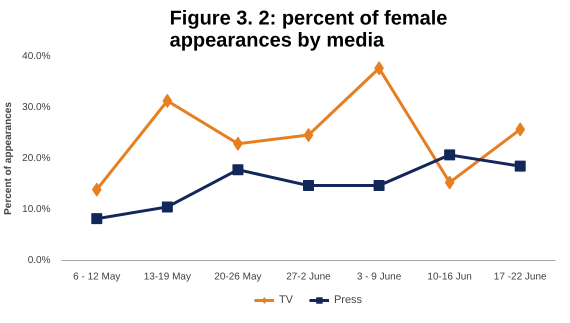 This screenshot has height=323, width=570. I want to click on y-tick-label: 20.0%, so click(36, 158).